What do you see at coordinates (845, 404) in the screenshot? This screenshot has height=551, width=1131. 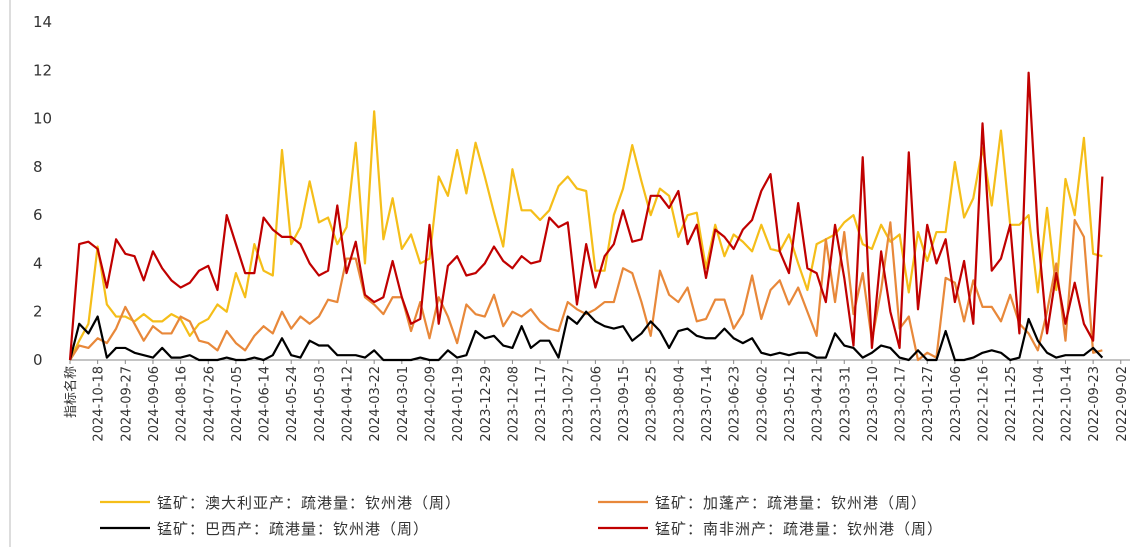 I see `x-tick-label: 2023-03-31` at bounding box center [845, 404].